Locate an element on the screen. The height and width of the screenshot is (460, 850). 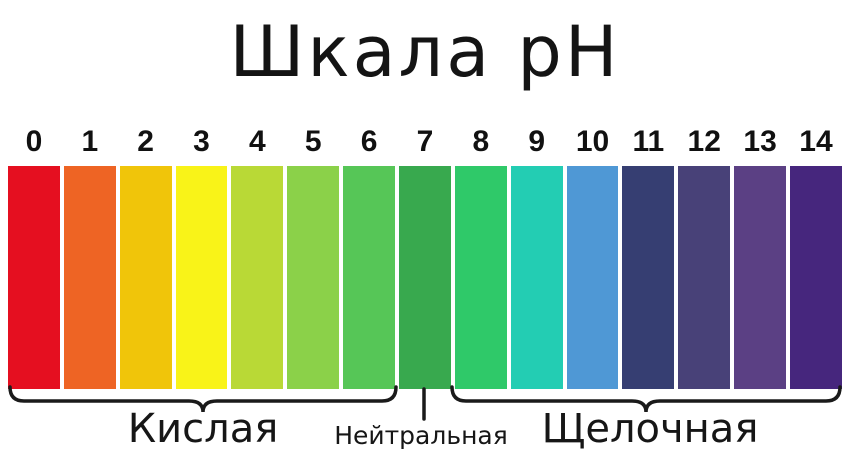
ph-value-label: 13 is located at coordinates (760, 141).